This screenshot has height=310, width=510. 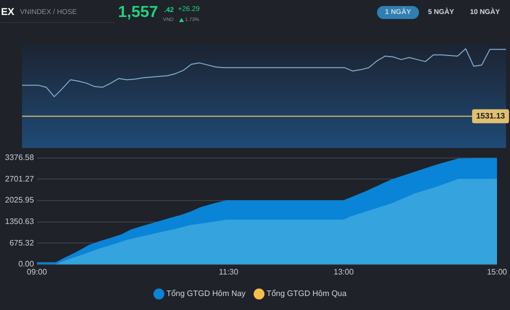 I want to click on legend-label: Tổng GTGD Hôm Qua, so click(x=307, y=293).